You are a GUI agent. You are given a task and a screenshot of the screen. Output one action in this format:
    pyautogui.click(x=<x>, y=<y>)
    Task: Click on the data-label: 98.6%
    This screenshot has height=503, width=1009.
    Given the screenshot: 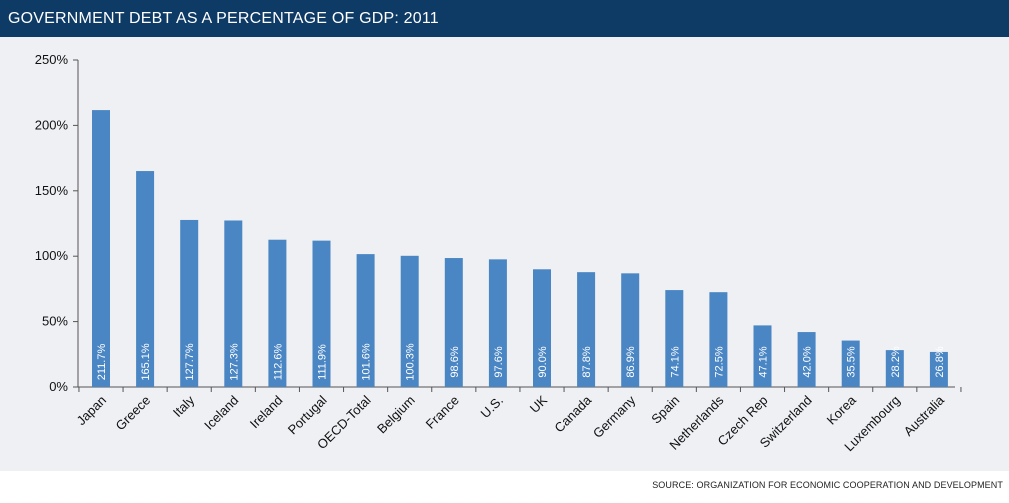 What is the action you would take?
    pyautogui.click(x=455, y=361)
    